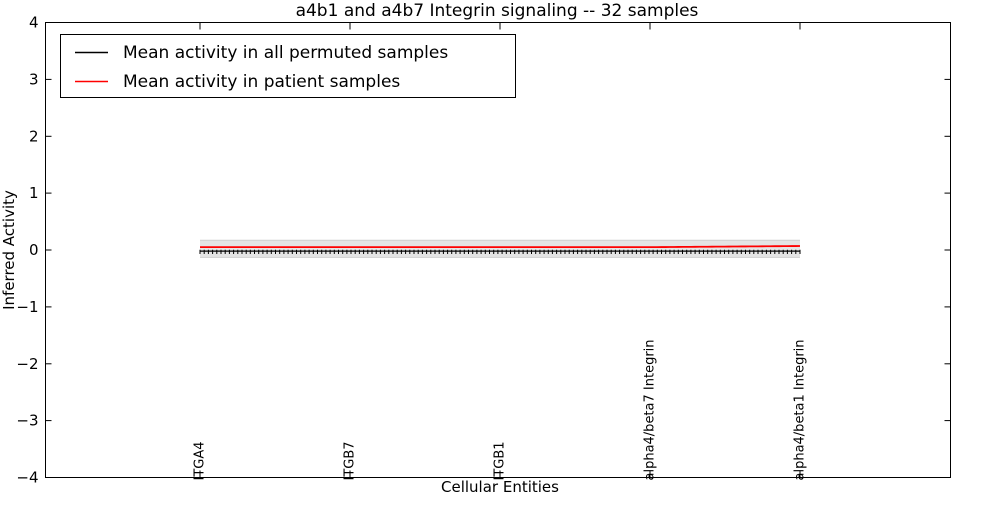 The width and height of the screenshot is (1000, 505). I want to click on series-layer, so click(500, 249).